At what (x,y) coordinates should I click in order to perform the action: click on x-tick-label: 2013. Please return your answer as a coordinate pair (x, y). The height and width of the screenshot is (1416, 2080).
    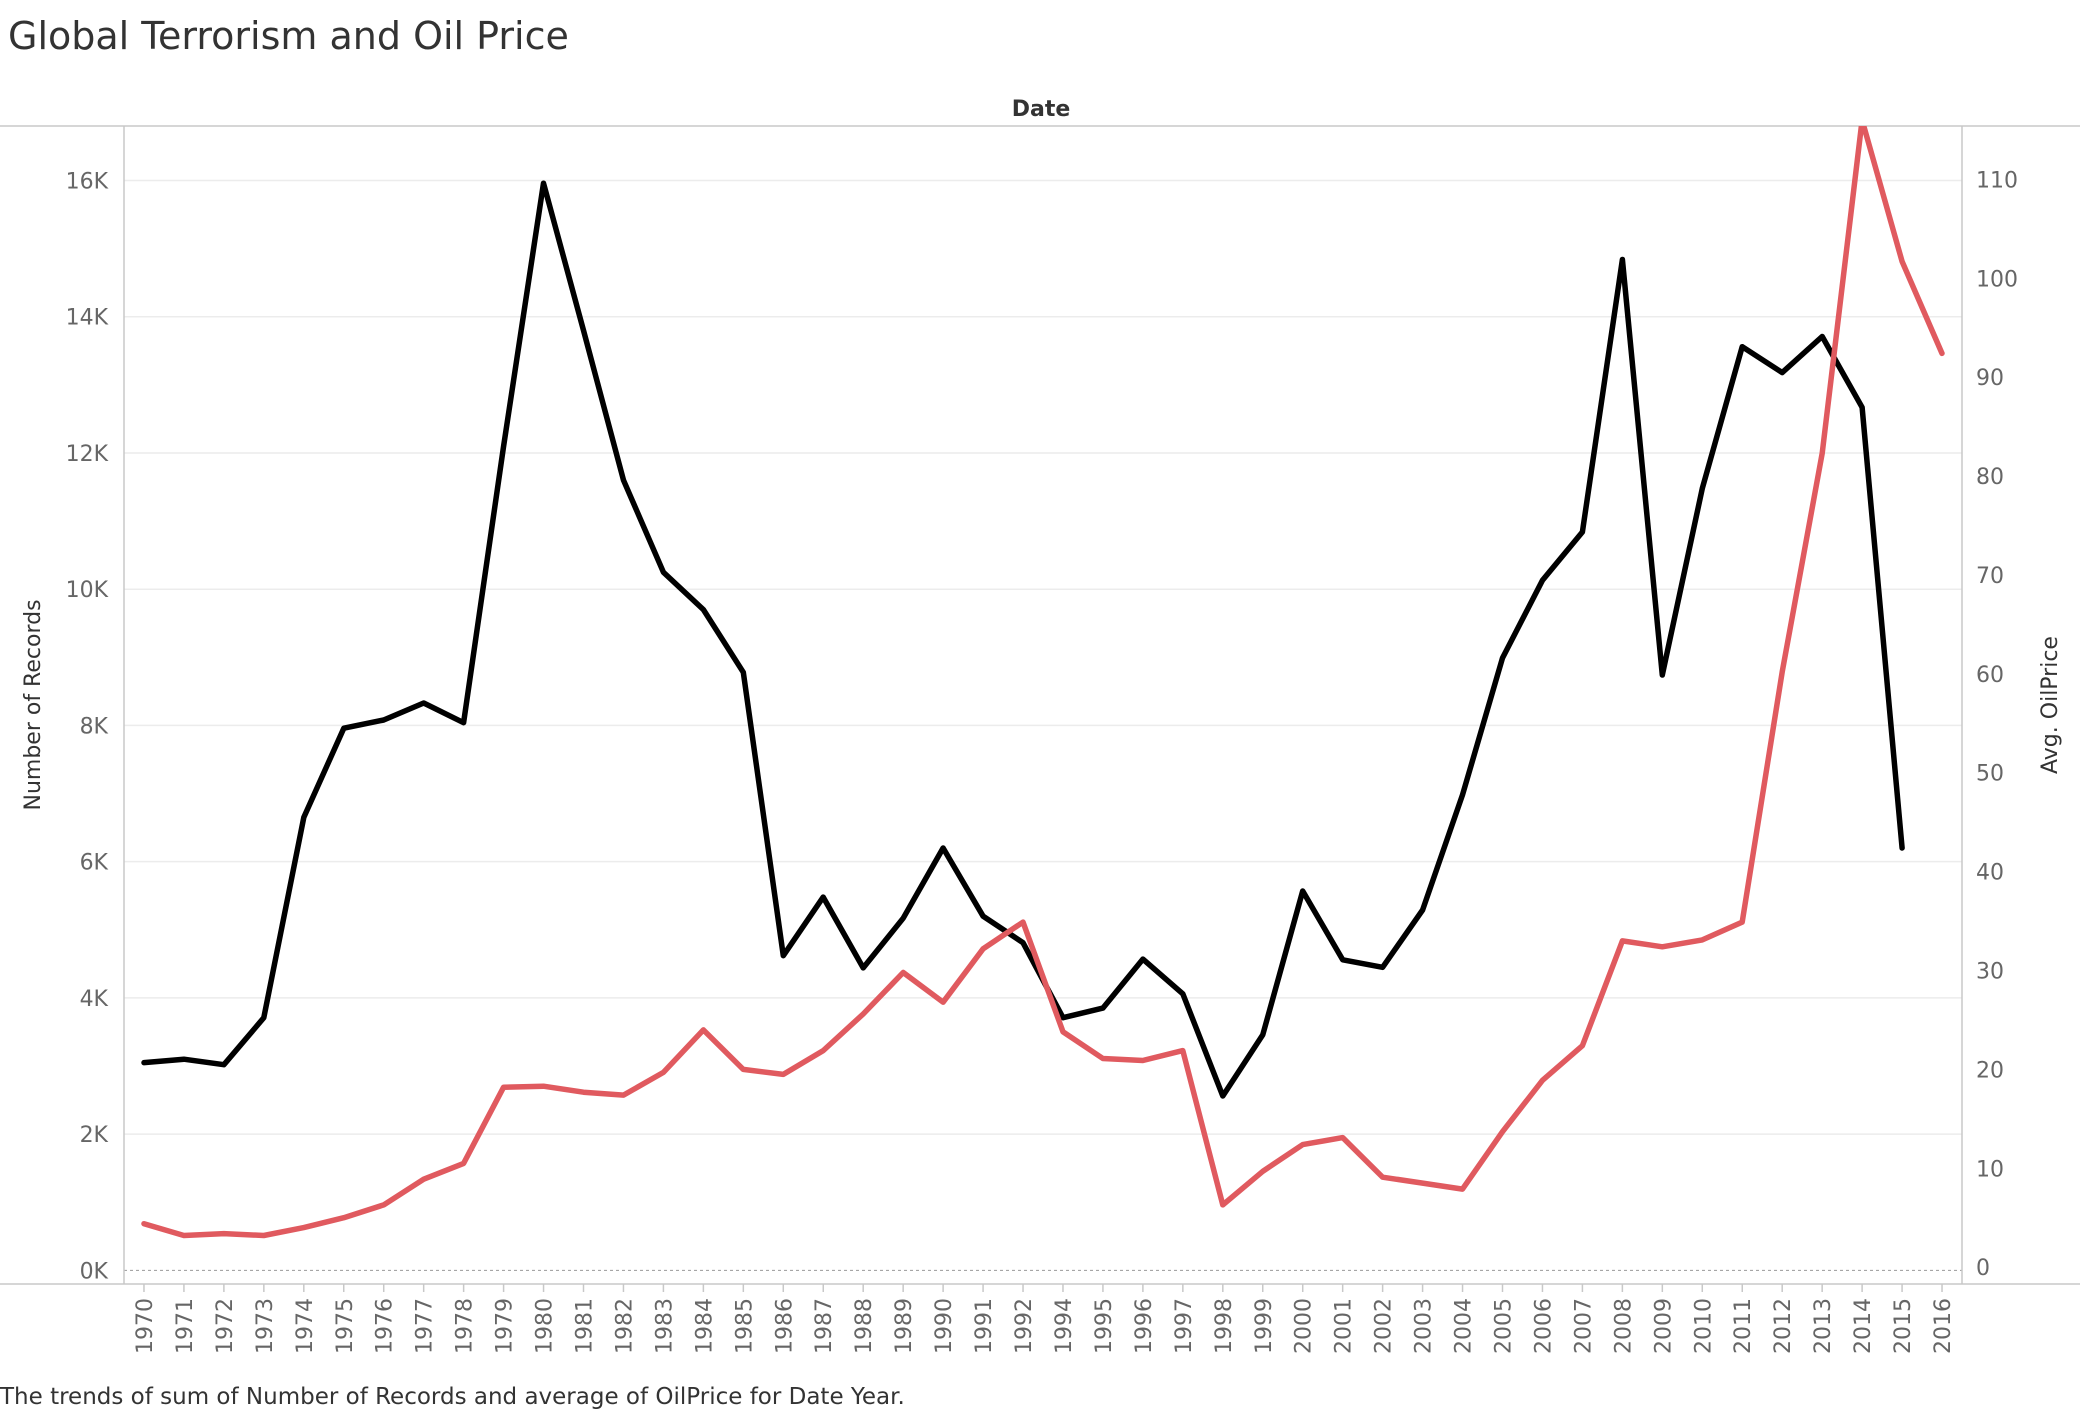
    Looking at the image, I should click on (1823, 1326).